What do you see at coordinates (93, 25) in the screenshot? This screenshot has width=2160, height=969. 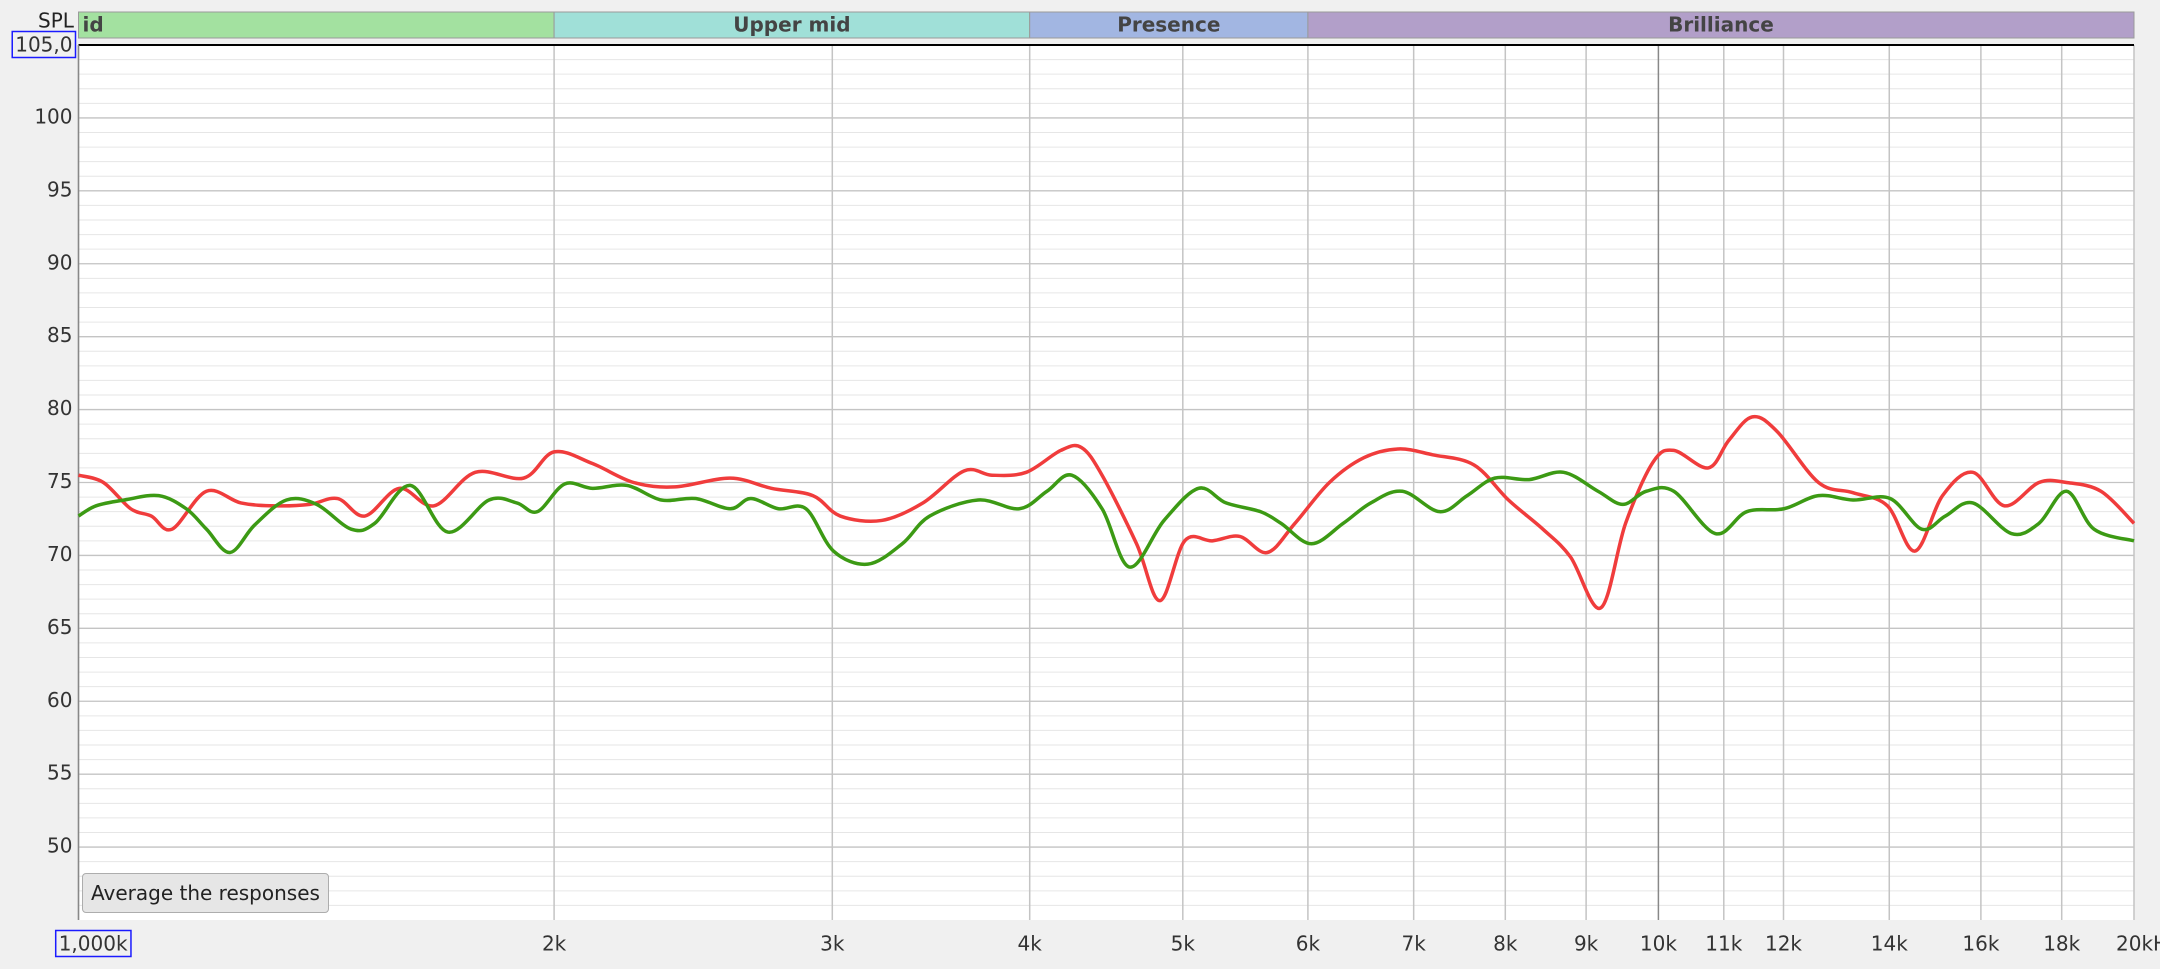 I see `band-label: id` at bounding box center [93, 25].